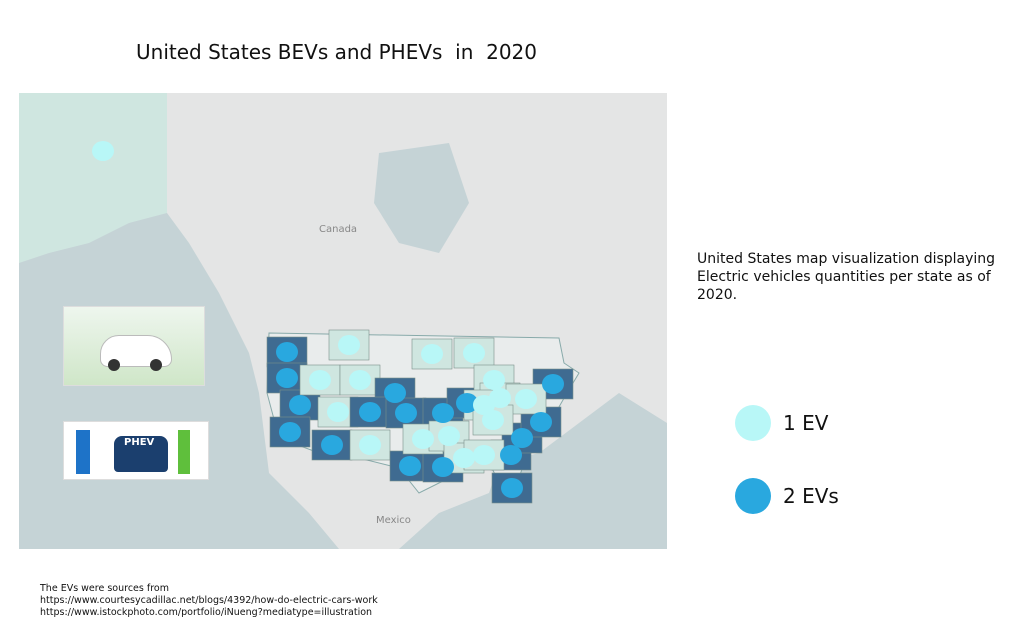 The width and height of the screenshot is (1024, 641). Describe the element at coordinates (443, 467) in the screenshot. I see `ev-marker-la` at that location.